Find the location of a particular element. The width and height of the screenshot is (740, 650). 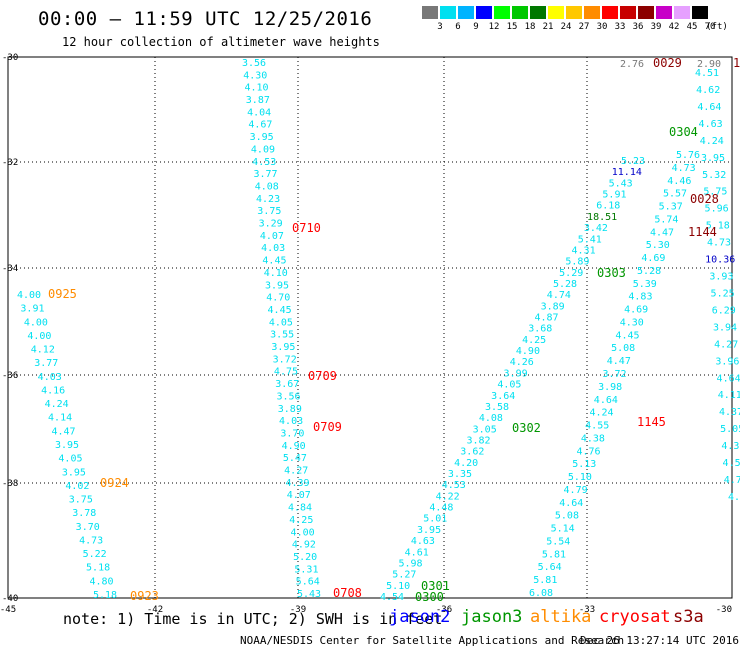

track-jason3-east-value: 5.91 is located at coordinates (614, 195).